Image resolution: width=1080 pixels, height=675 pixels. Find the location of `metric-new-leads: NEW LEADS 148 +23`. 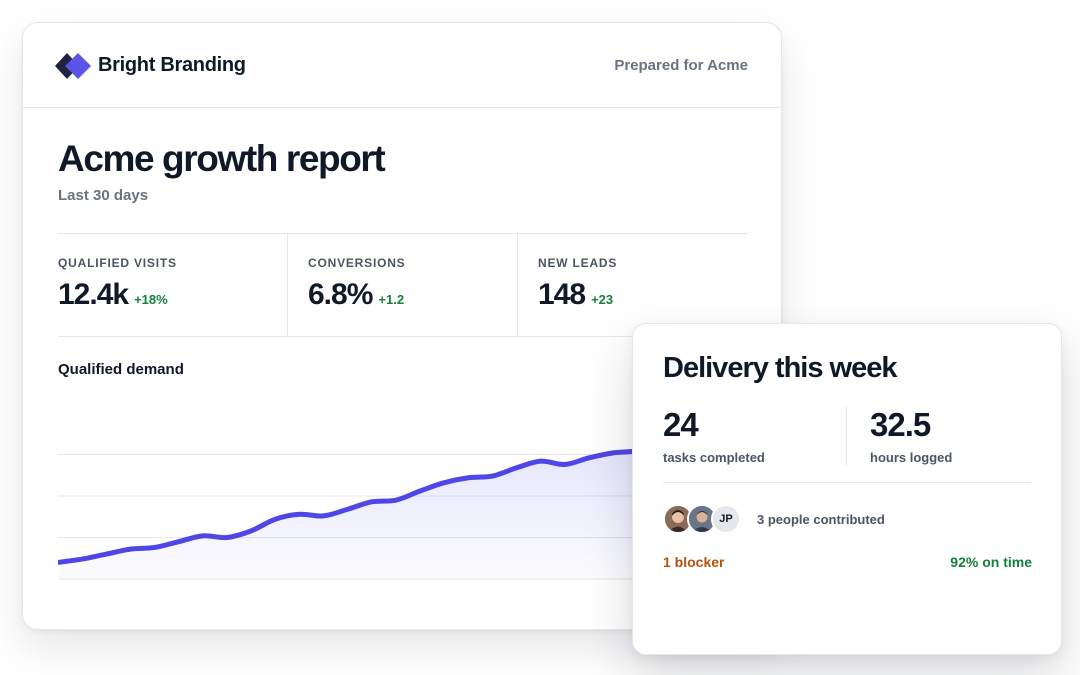

metric-new-leads: NEW LEADS 148 +23 is located at coordinates (633, 285).